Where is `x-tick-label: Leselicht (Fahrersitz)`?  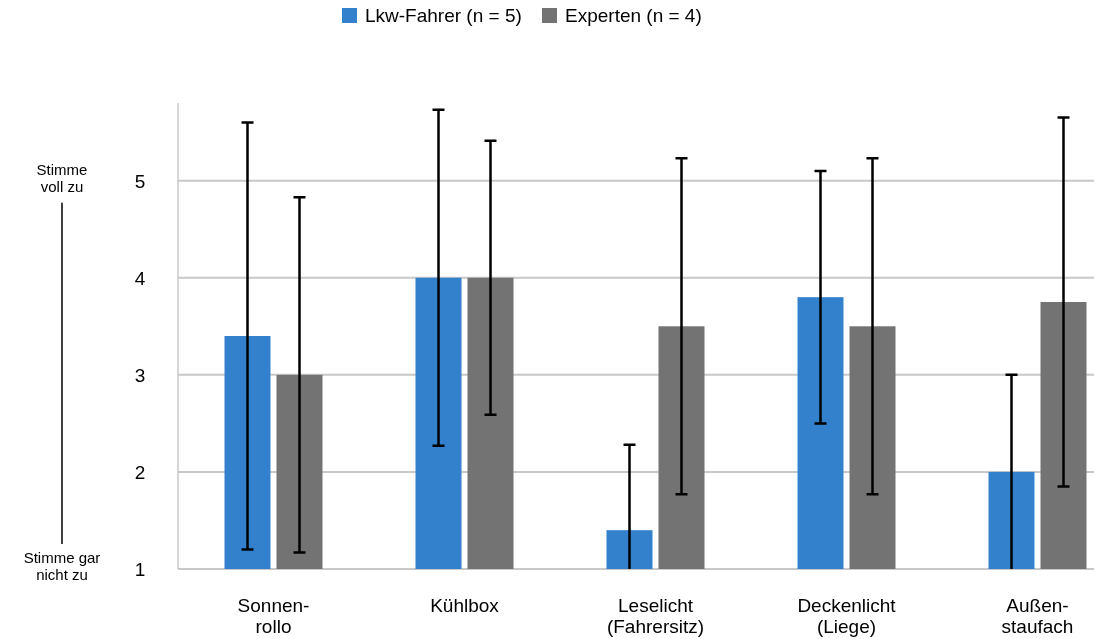 x-tick-label: Leselicht (Fahrersitz) is located at coordinates (655, 616).